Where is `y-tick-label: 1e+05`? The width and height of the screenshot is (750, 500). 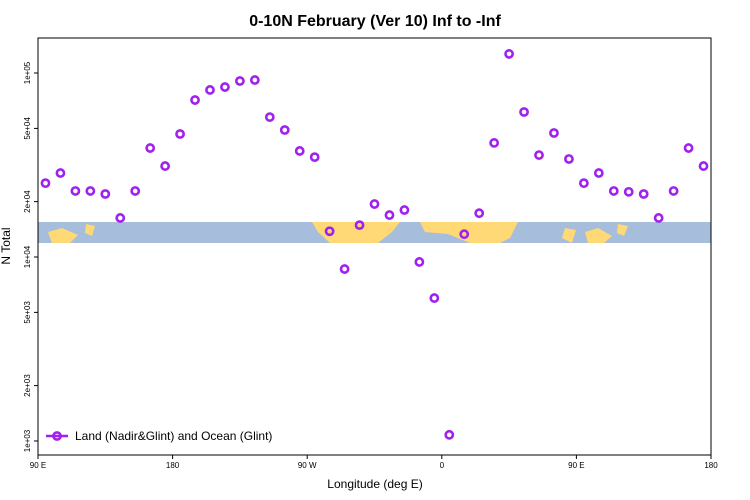
y-tick-label: 1e+05 is located at coordinates (27, 72).